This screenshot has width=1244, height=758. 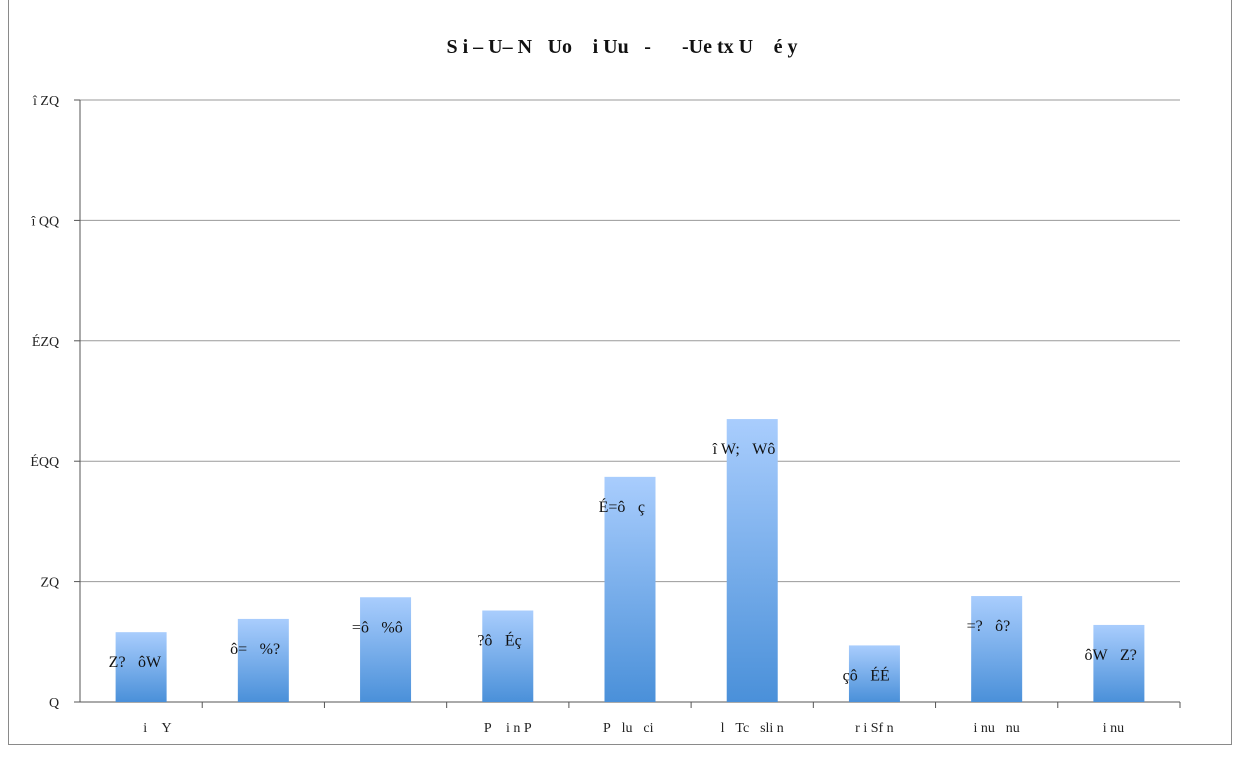 What do you see at coordinates (997, 728) in the screenshot?
I see `x-tick-label: 􏰃i nu􏰃nu􏰃` at bounding box center [997, 728].